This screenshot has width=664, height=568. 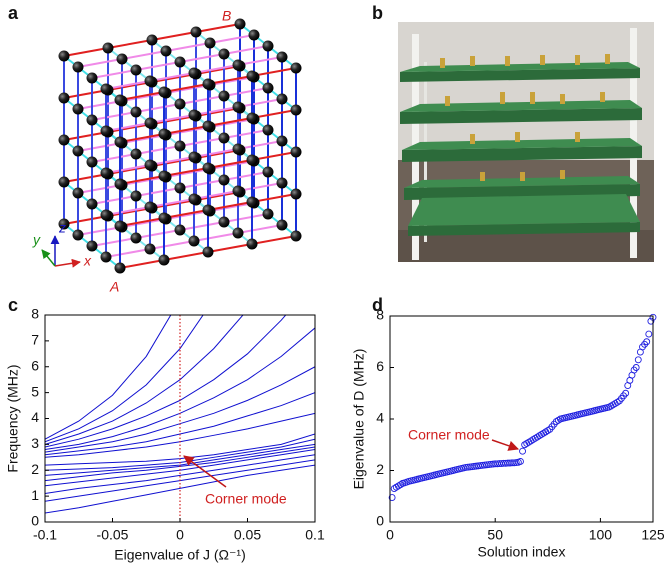 What do you see at coordinates (495, 535) in the screenshot?
I see `x-tick-label: 50` at bounding box center [495, 535].